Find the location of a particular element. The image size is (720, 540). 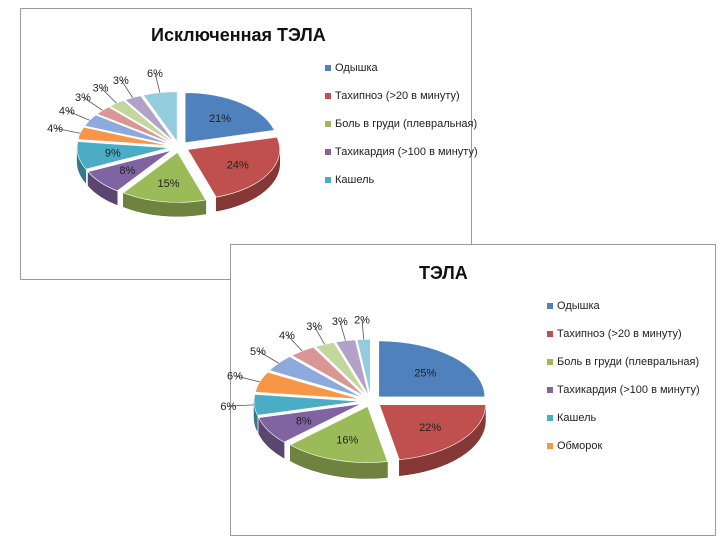

slice-label-5: 6% is located at coordinates (228, 407).